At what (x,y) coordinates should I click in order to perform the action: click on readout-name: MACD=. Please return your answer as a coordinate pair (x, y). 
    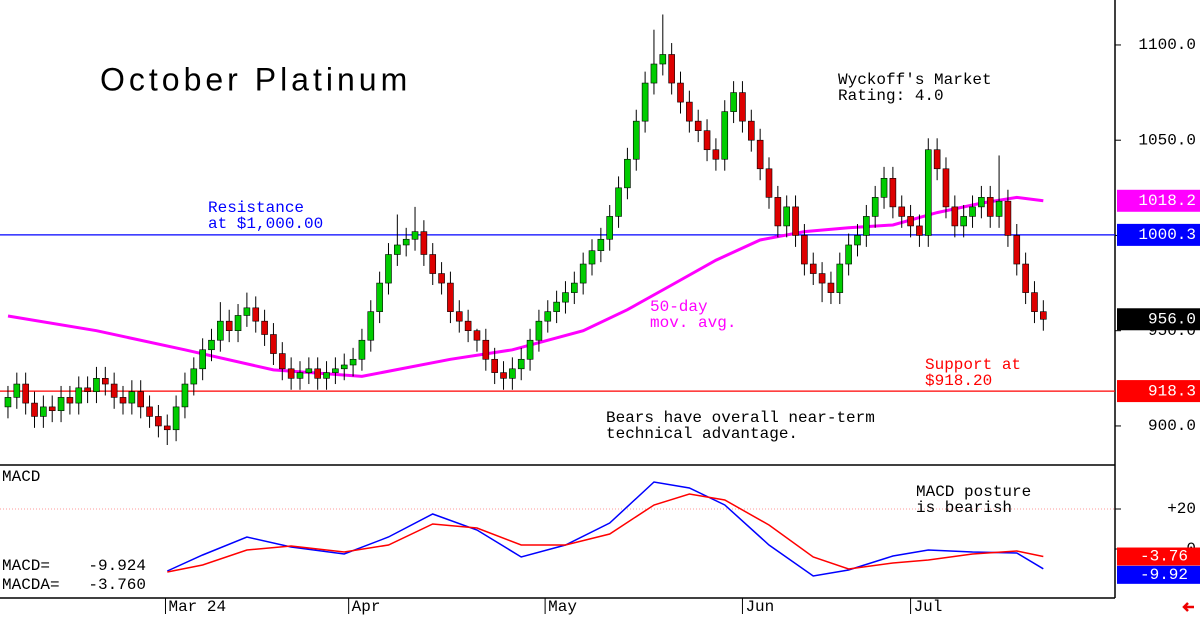
    Looking at the image, I should click on (26, 566).